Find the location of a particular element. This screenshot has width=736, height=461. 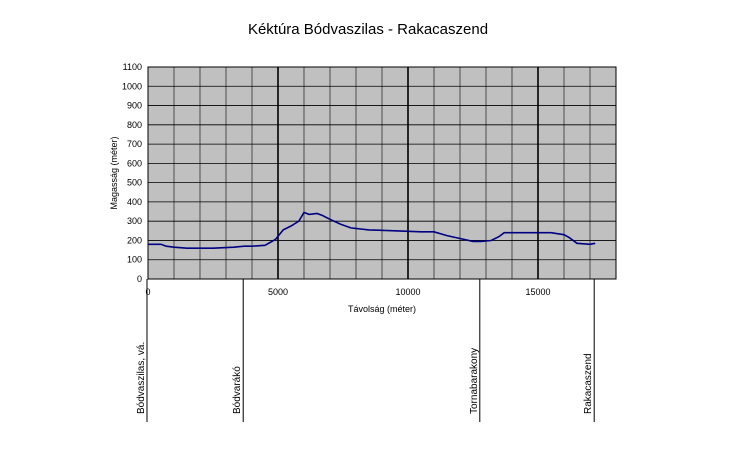

y-tick-label: 300 is located at coordinates (134, 221).